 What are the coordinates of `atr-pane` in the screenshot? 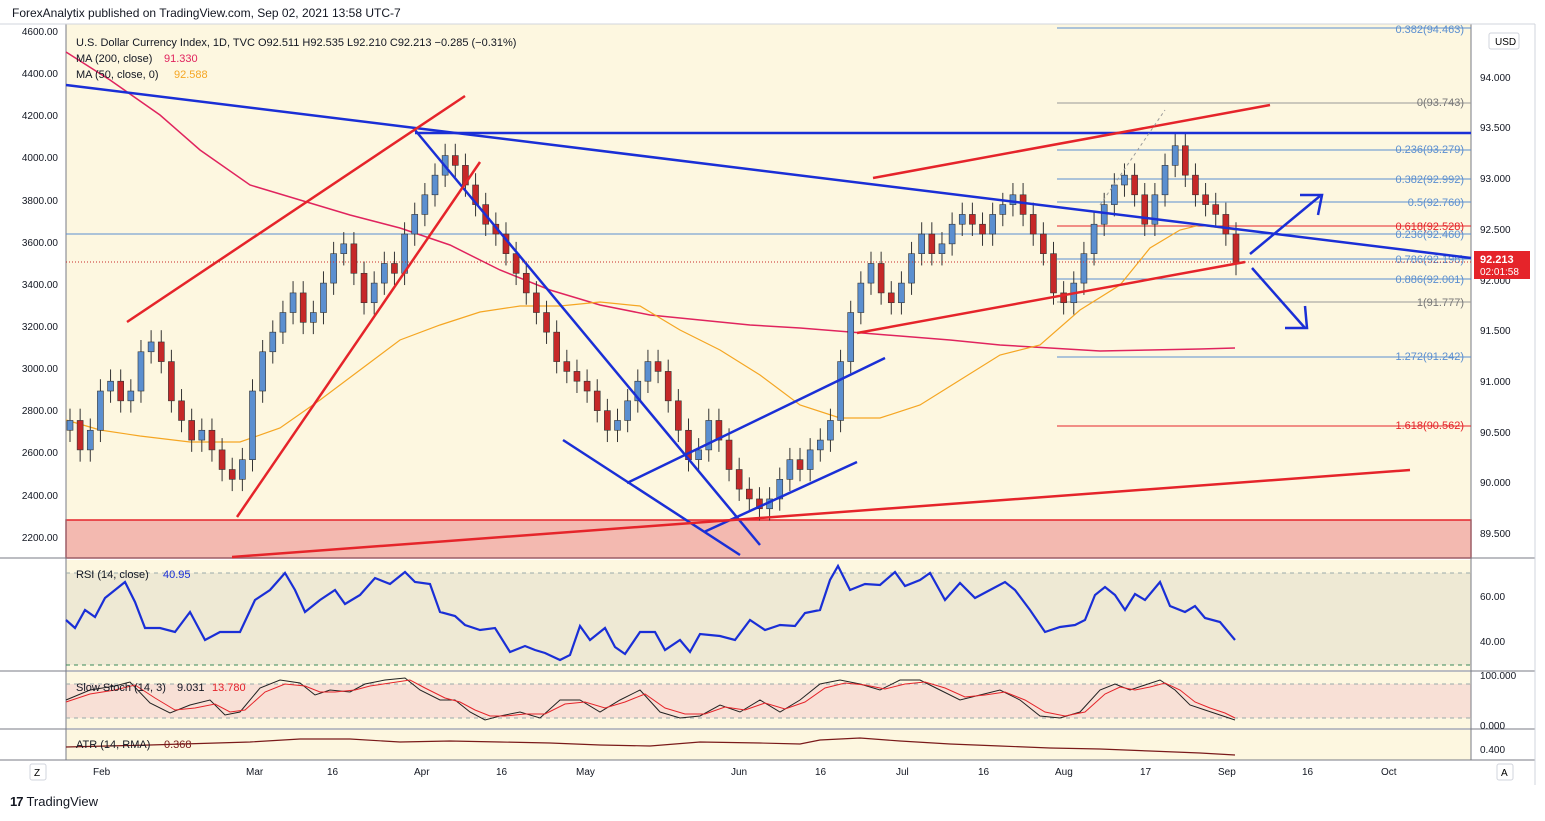 It's located at (768, 745).